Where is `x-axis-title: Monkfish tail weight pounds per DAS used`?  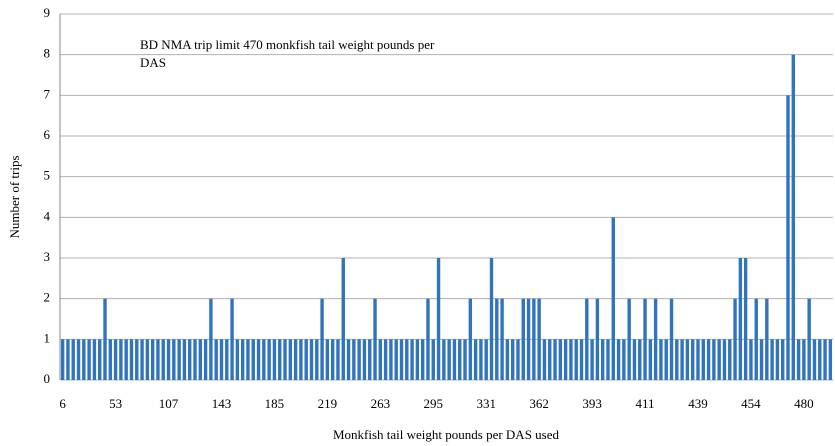
x-axis-title: Monkfish tail weight pounds per DAS used is located at coordinates (446, 434).